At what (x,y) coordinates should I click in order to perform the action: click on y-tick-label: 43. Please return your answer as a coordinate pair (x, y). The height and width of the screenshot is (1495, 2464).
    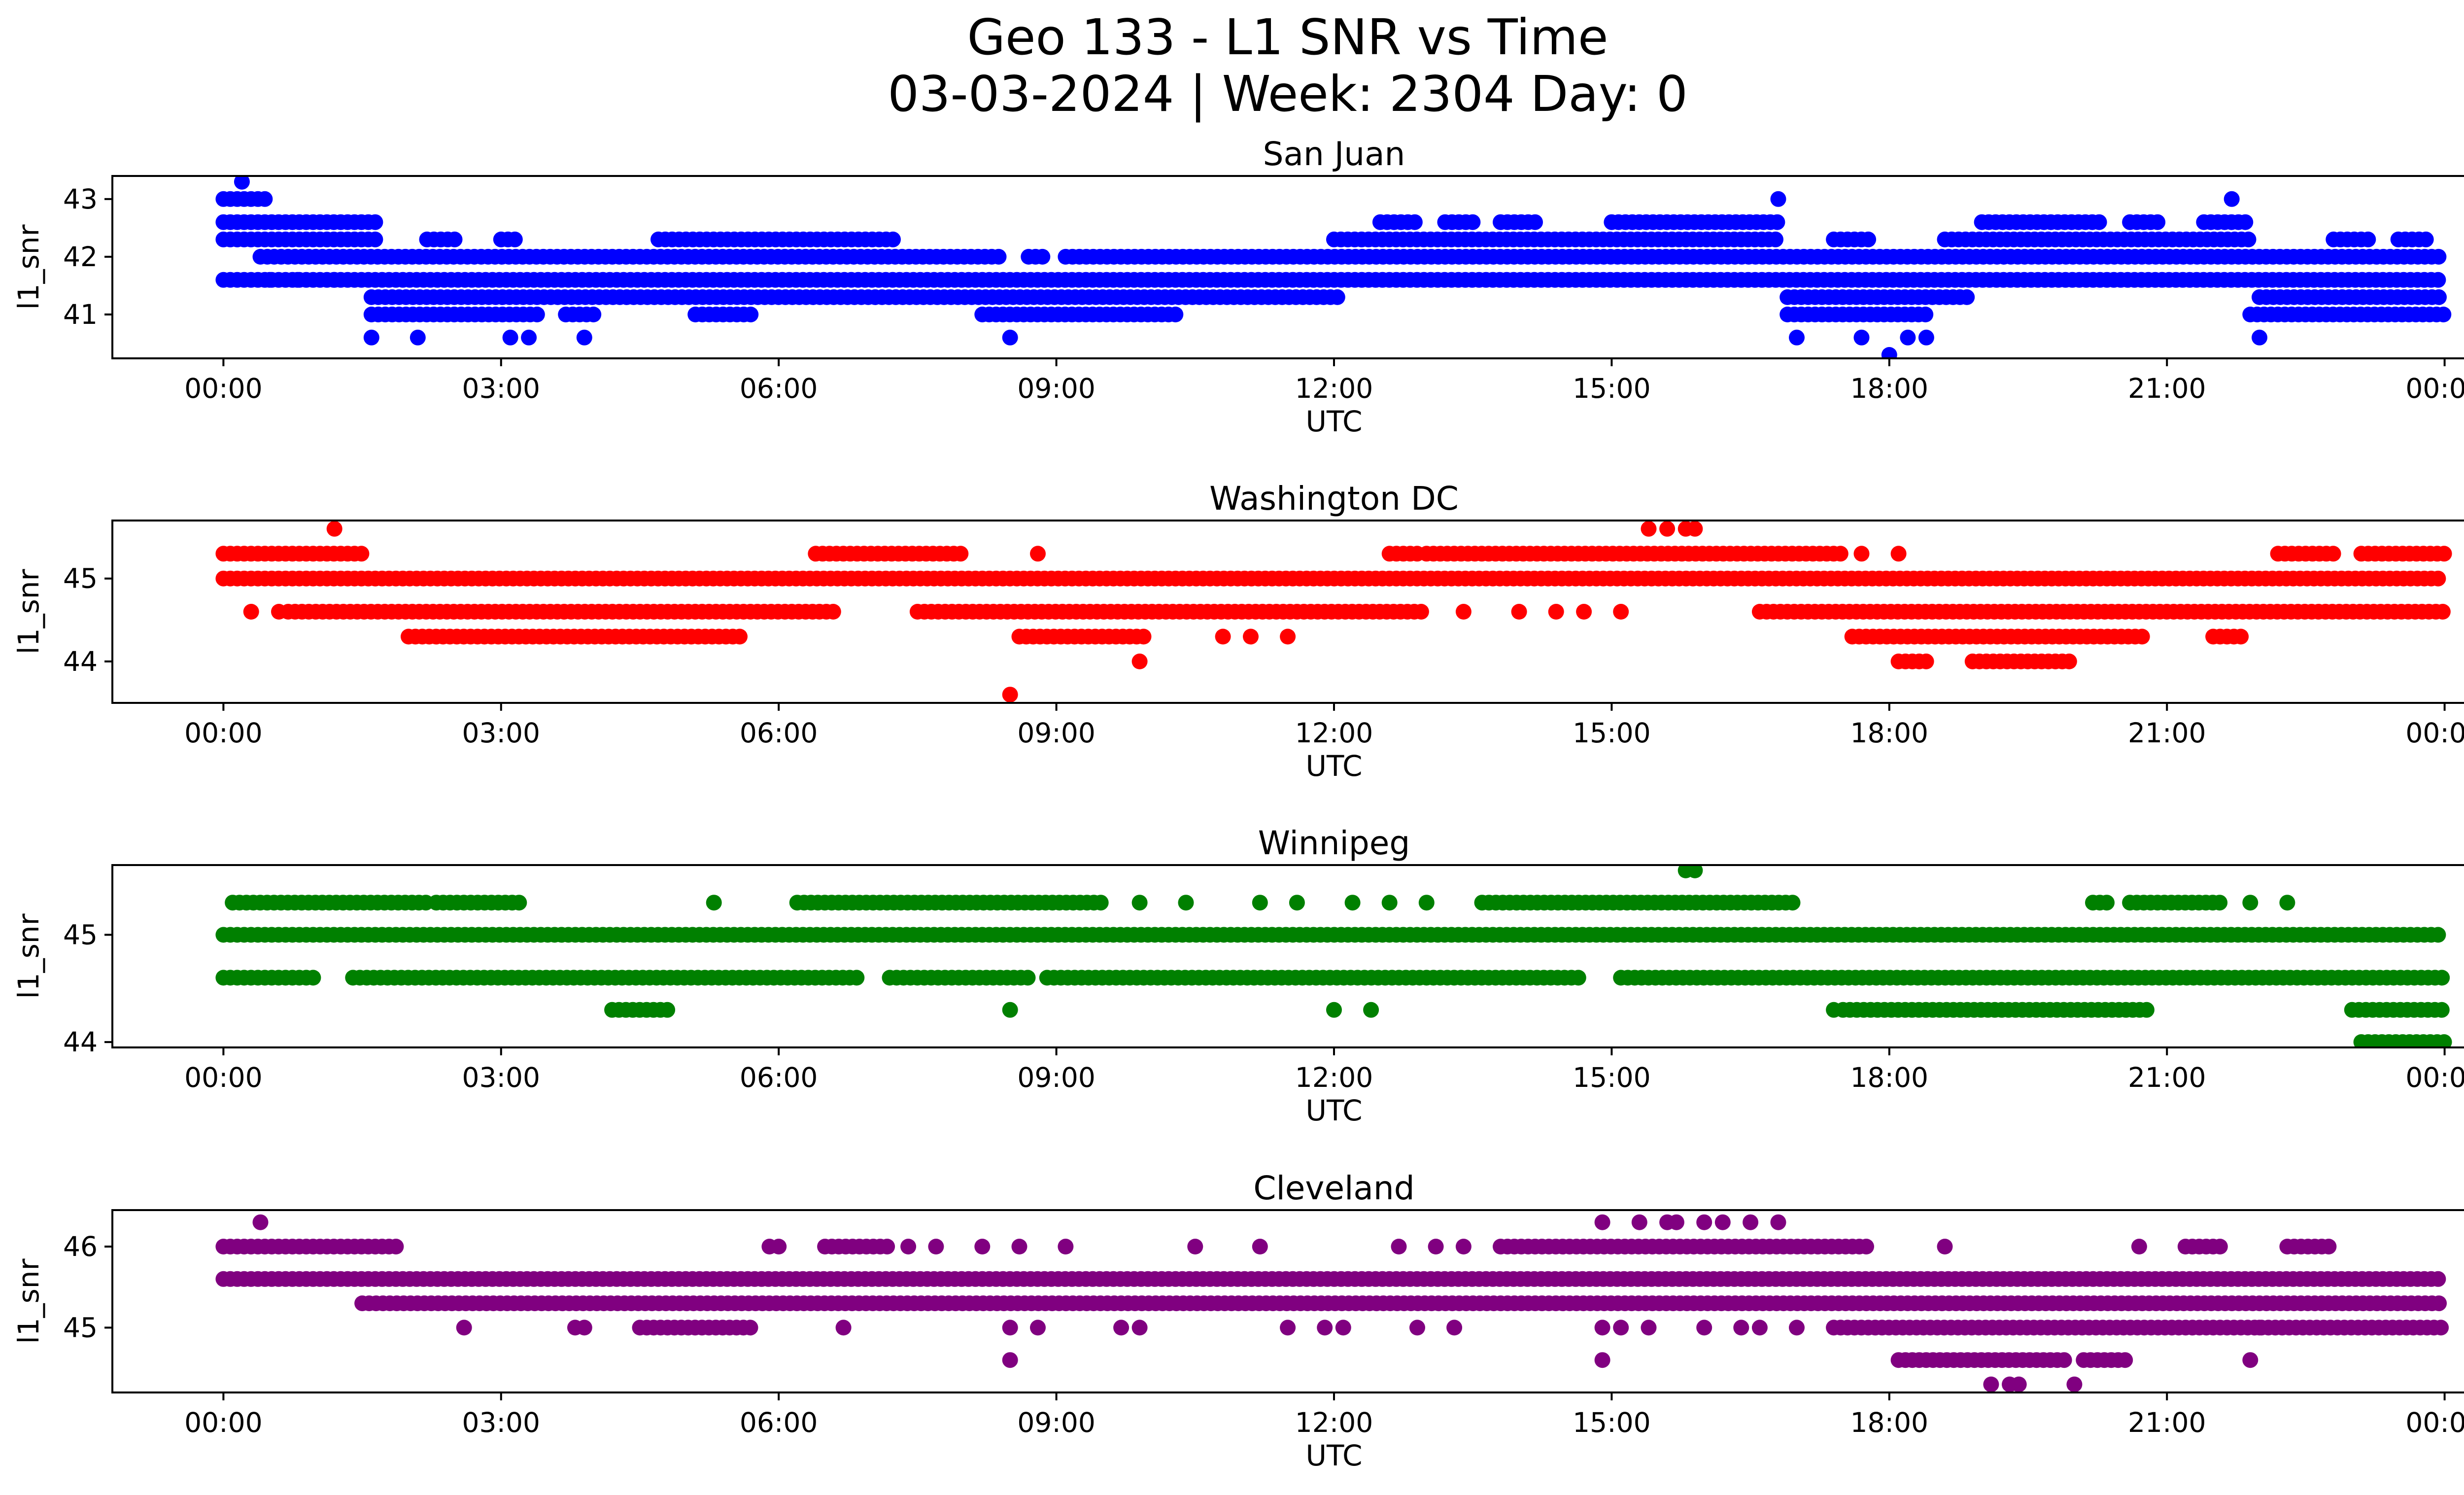
    Looking at the image, I should click on (80, 199).